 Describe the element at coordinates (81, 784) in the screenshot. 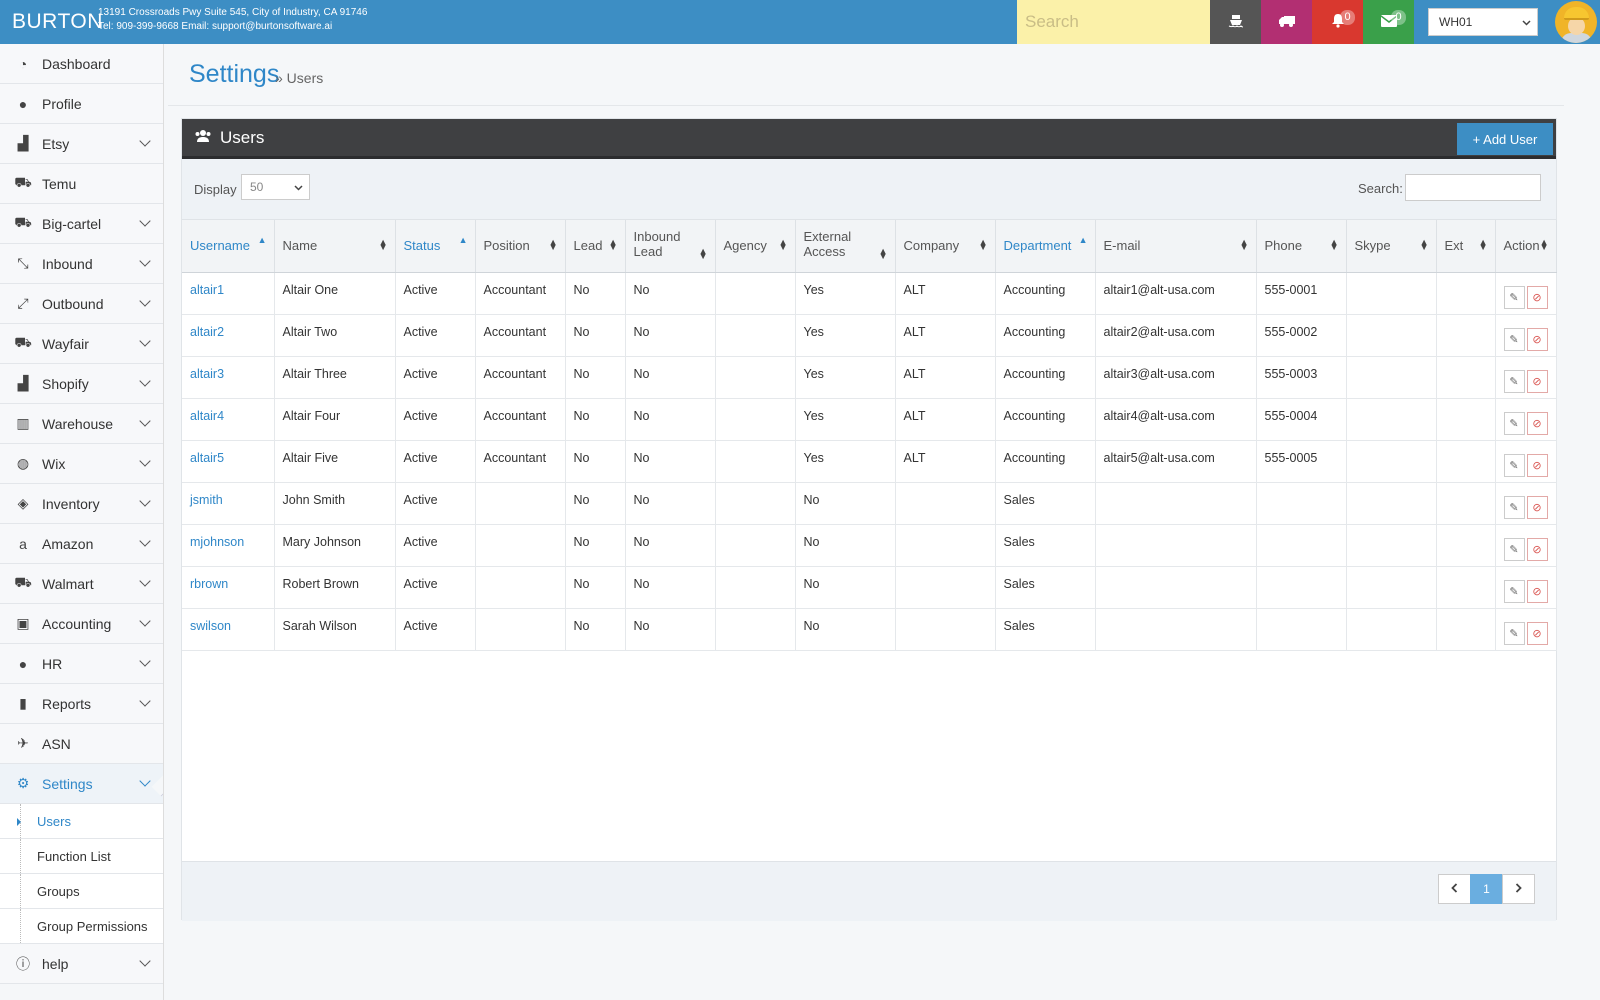

I see `sidebar-item-settings: ⚙ Settings` at that location.